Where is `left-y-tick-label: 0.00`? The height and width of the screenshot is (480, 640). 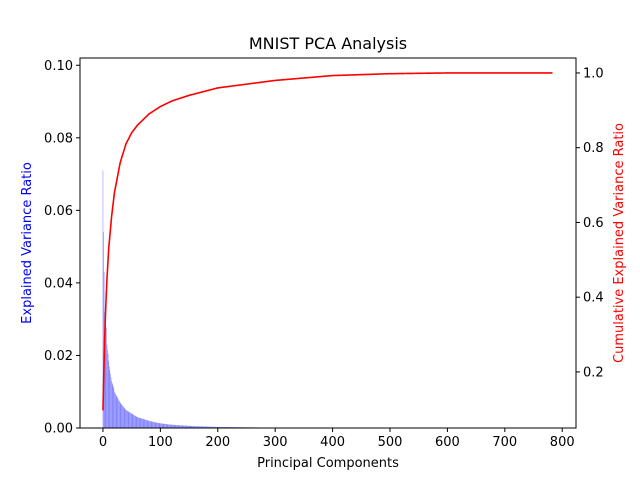 left-y-tick-label: 0.00 is located at coordinates (58, 429).